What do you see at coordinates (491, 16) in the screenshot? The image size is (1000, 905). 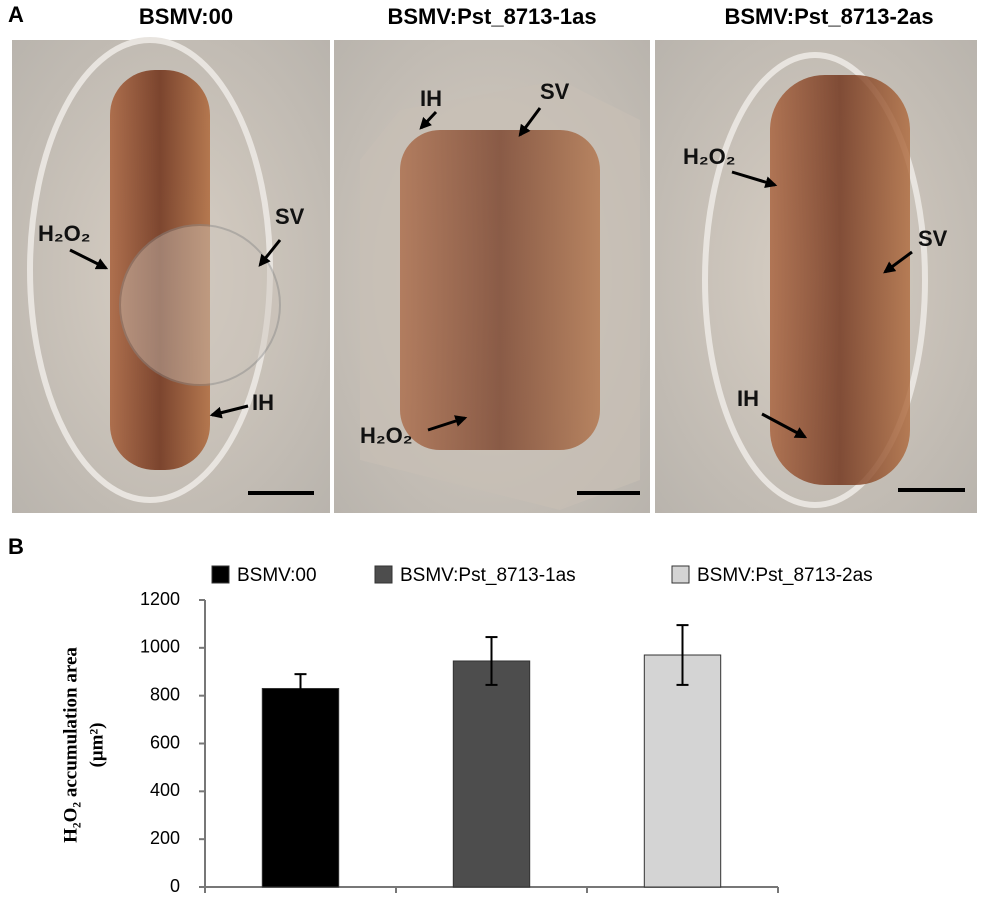 I see `panel-title: BSMV:Pst_8713-1as` at bounding box center [491, 16].